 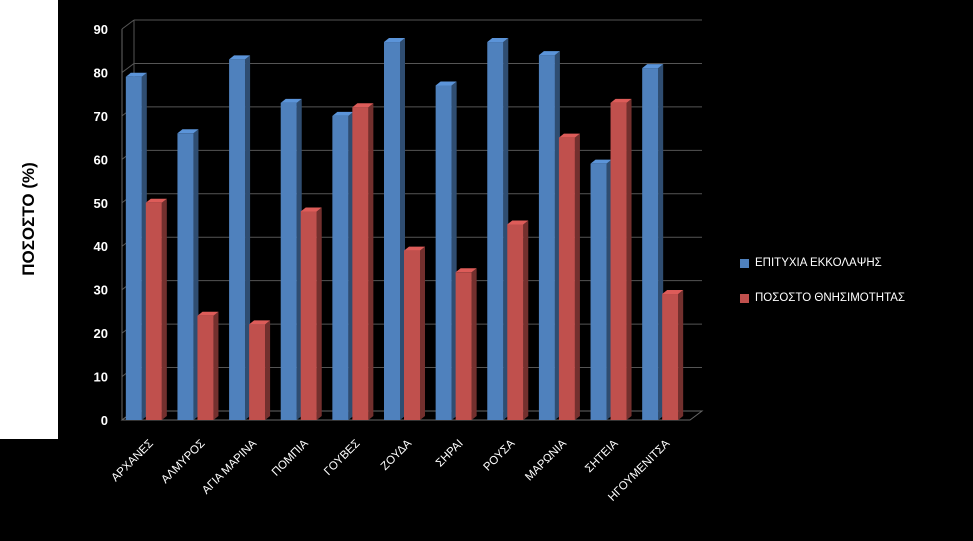 What do you see at coordinates (830, 298) in the screenshot?
I see `legend-label-series-2: ΠΟΣΟΣΤΟ ΘΝΗΣΙΜΟΤΗΤΑΣ` at bounding box center [830, 298].